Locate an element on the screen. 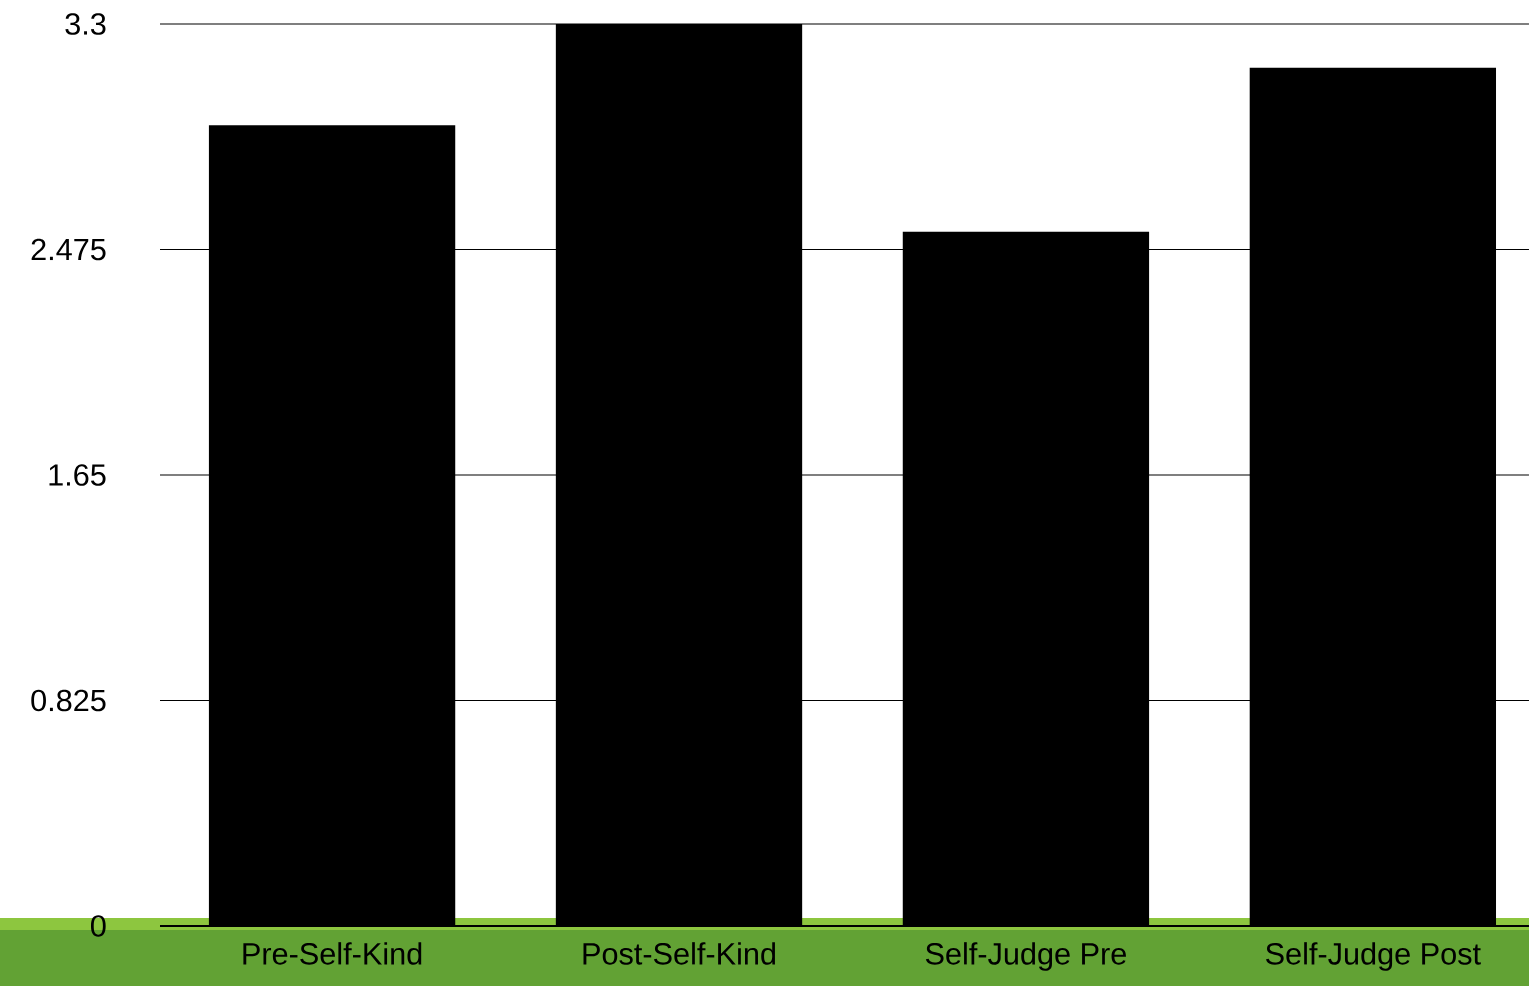  x-tick-label: Self-Judge Pre is located at coordinates (1025, 956).